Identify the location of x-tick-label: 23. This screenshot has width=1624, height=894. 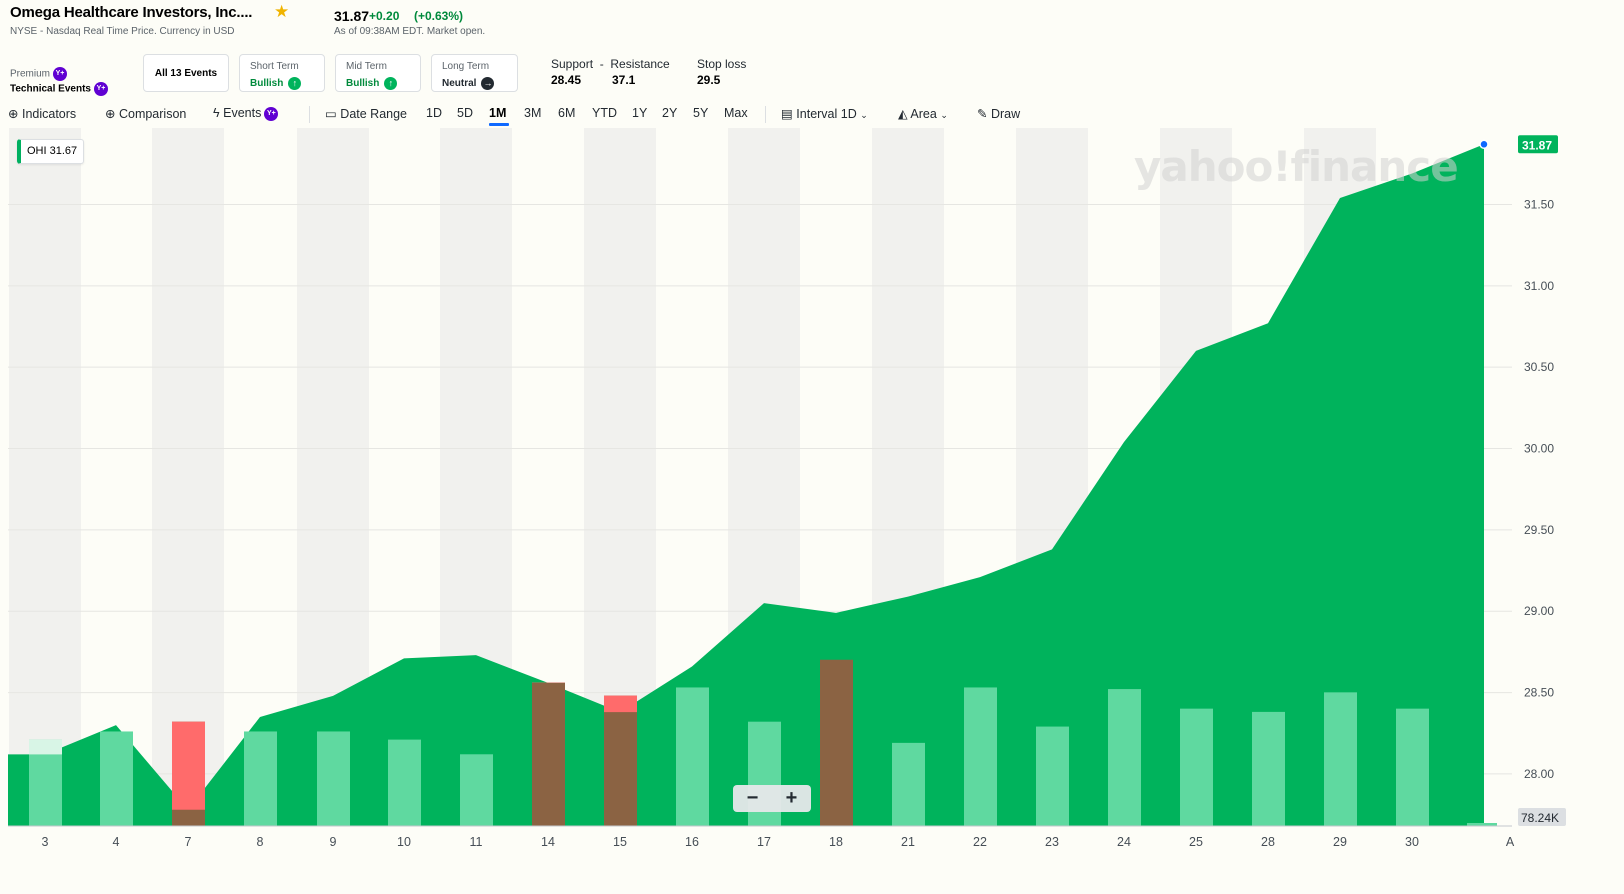
(1052, 842).